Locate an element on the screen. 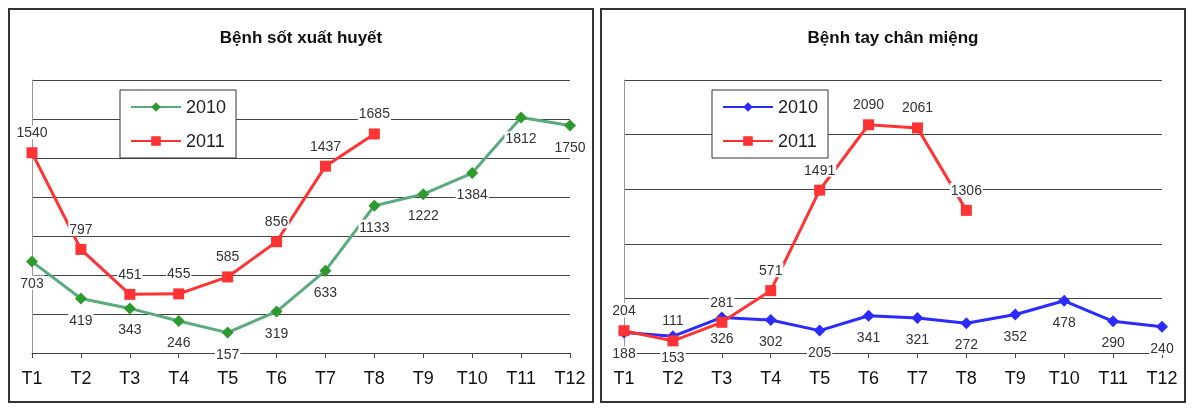 The width and height of the screenshot is (1196, 415). data-label: 1437 is located at coordinates (325, 145).